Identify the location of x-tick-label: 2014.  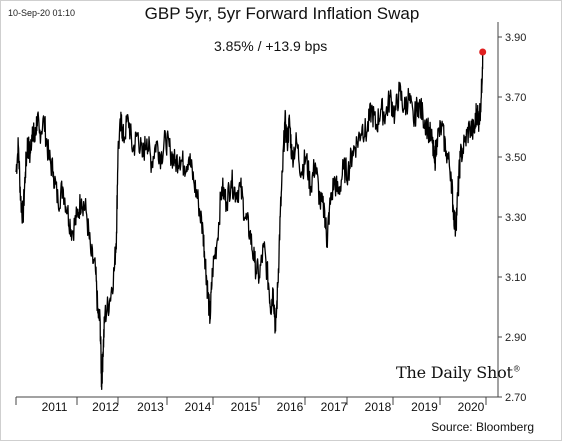
(198, 407).